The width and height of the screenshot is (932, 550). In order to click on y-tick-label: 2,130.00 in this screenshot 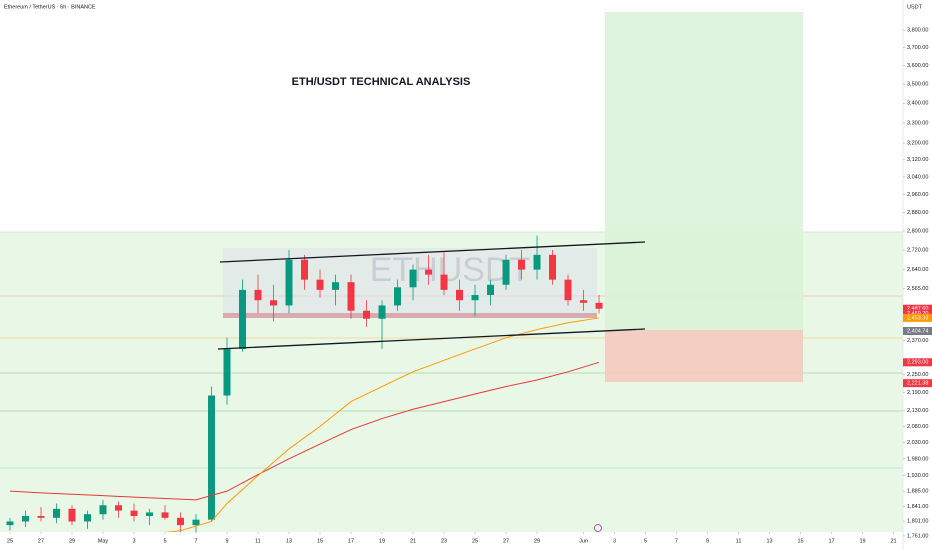, I will do `click(917, 411)`.